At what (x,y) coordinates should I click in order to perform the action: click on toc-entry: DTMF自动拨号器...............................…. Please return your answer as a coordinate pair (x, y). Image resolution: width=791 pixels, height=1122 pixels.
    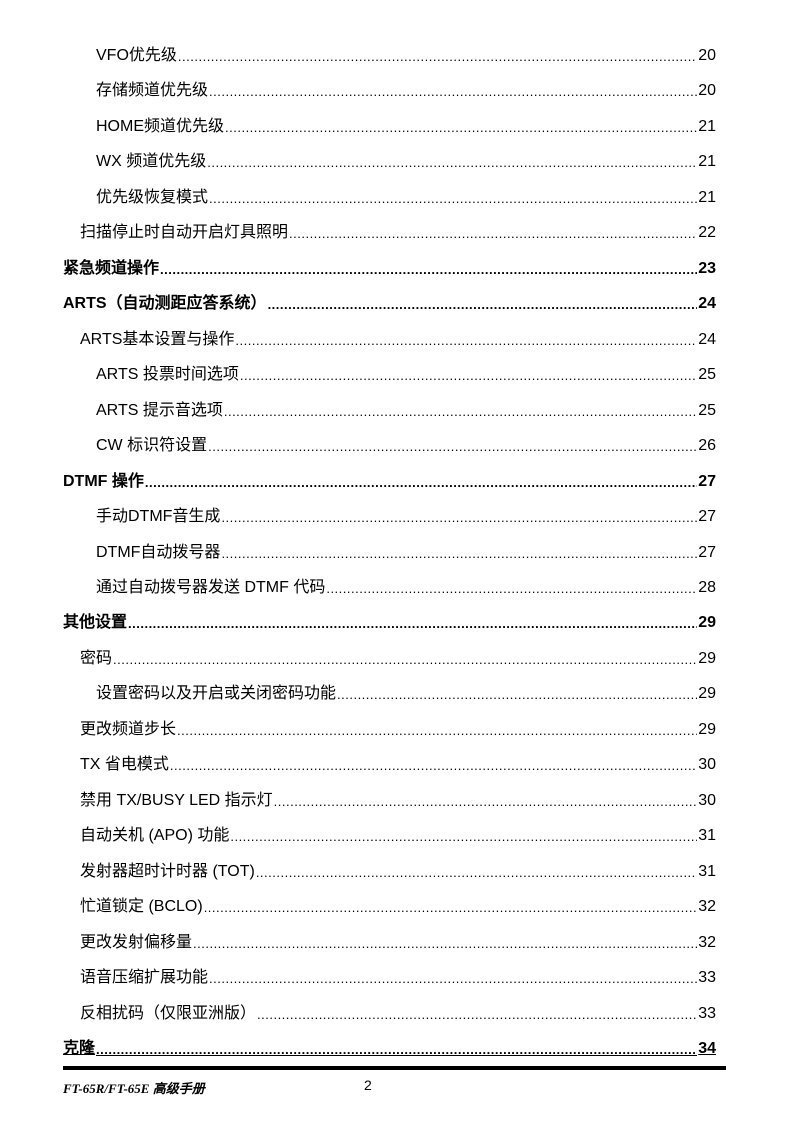
    Looking at the image, I should click on (406, 553).